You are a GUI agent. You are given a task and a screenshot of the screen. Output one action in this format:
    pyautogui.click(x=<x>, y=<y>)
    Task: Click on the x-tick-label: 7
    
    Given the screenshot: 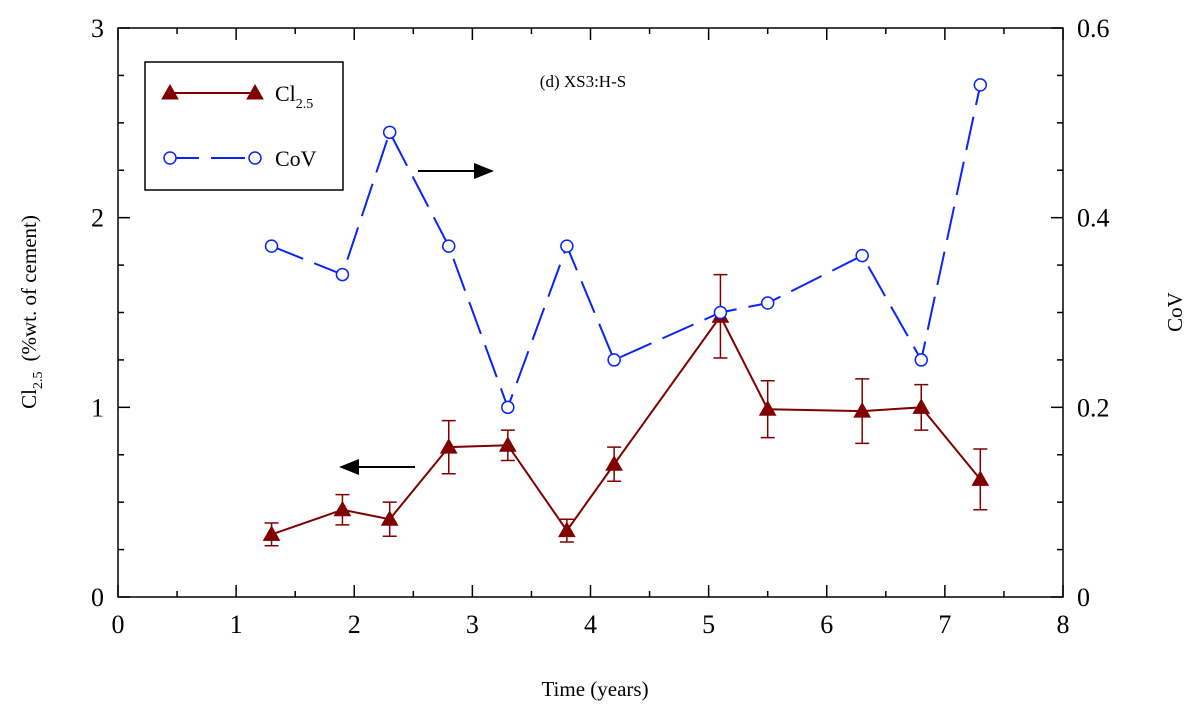 What is the action you would take?
    pyautogui.click(x=944, y=624)
    